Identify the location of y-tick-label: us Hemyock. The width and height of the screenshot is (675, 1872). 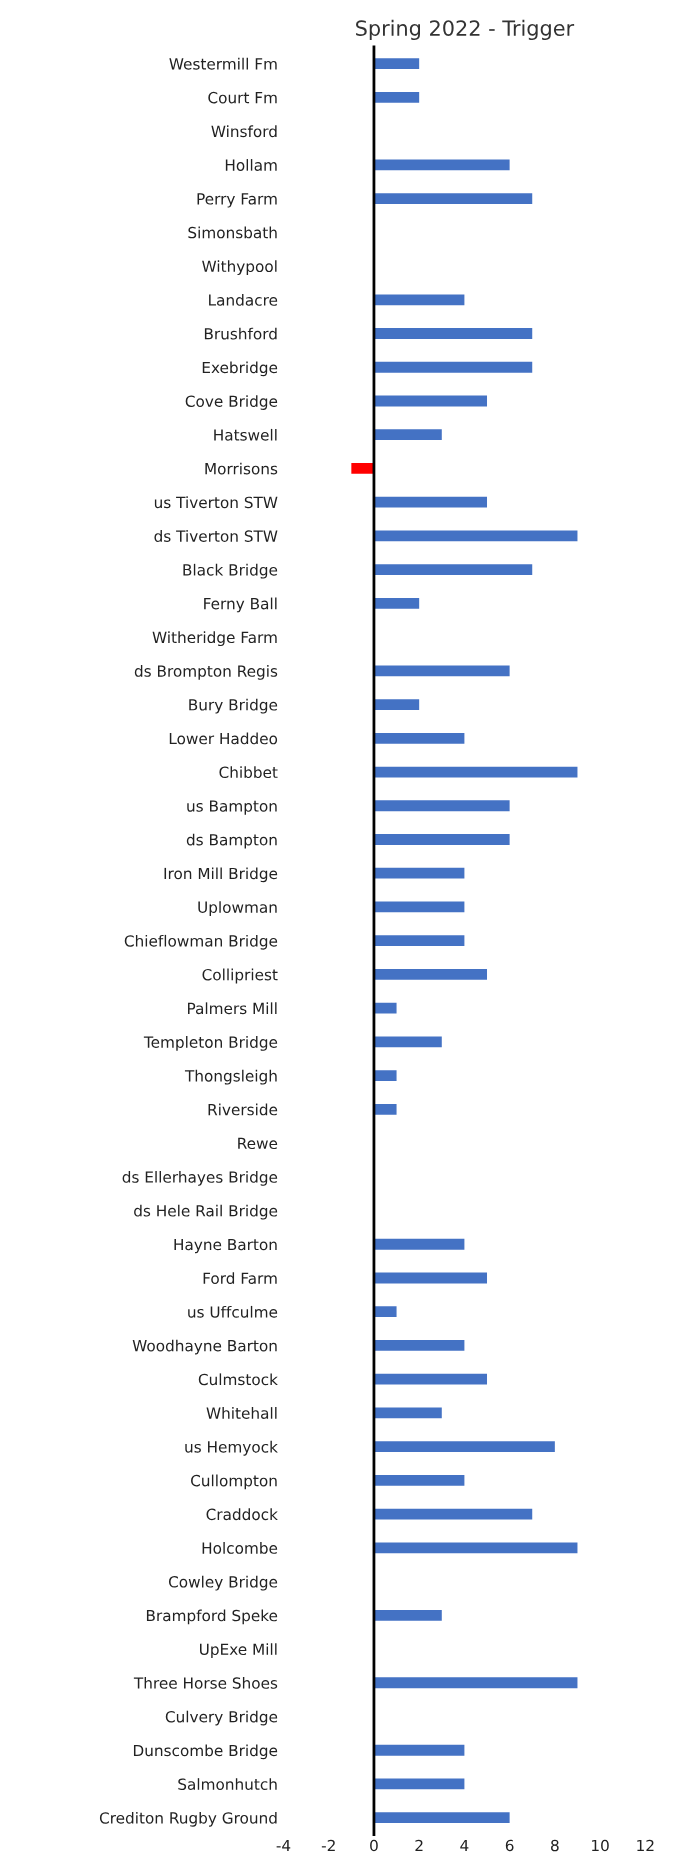
(231, 1448).